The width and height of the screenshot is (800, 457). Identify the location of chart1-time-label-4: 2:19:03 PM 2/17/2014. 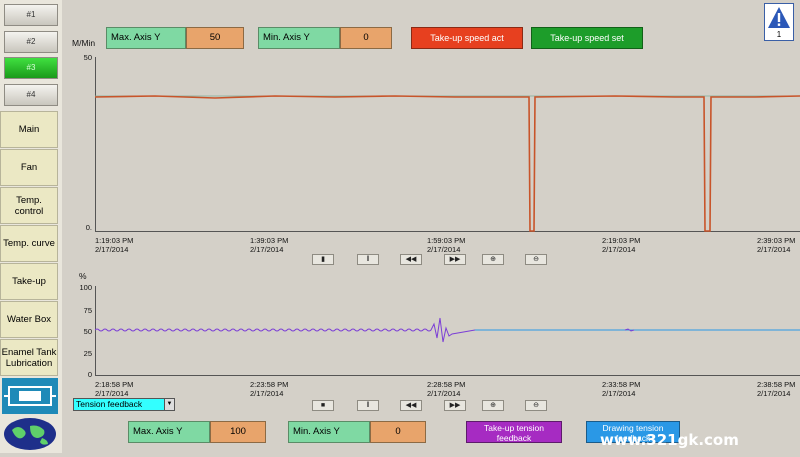
(621, 245).